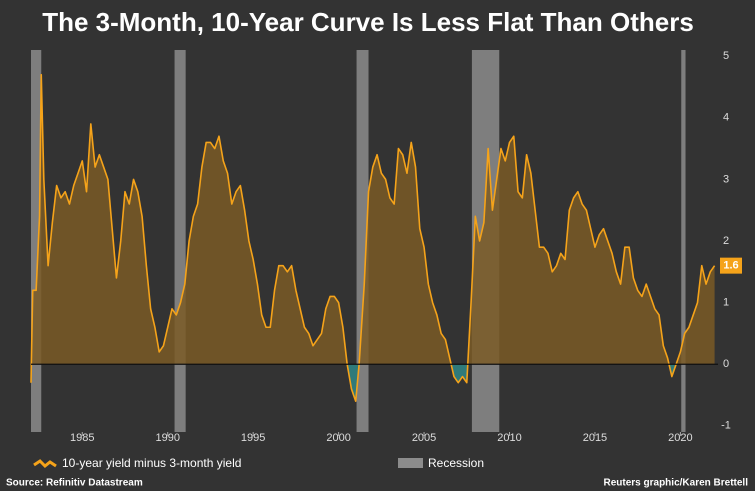 The image size is (755, 491). What do you see at coordinates (74, 483) in the screenshot?
I see `source: Source: Refinitiv Datastream` at bounding box center [74, 483].